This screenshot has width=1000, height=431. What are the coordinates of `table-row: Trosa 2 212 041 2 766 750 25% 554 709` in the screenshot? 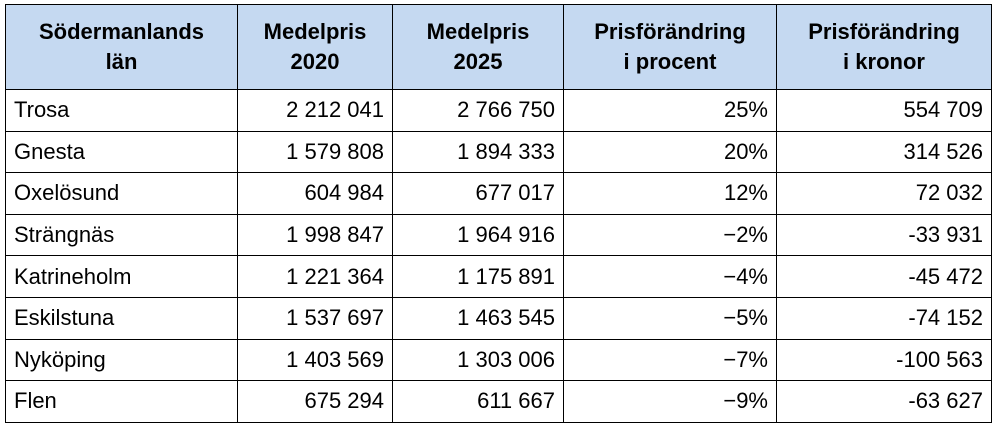 It's located at (498, 110).